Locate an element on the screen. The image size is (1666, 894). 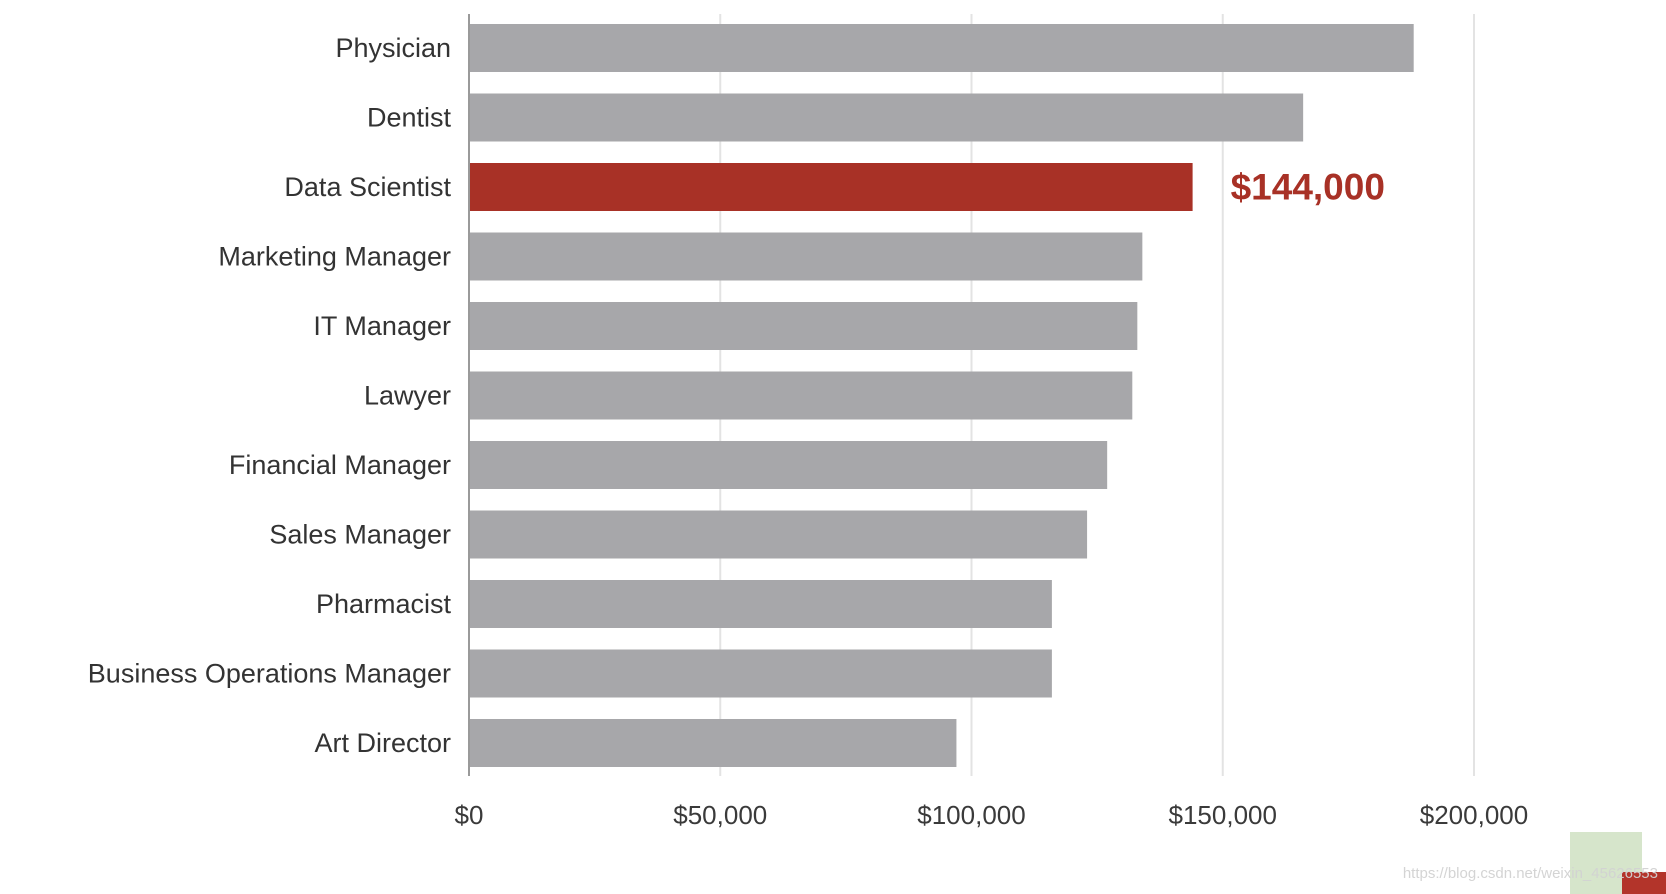
tick-labels: $0 $50,000 $100,000 $150,000 $200,000 is located at coordinates (992, 815).